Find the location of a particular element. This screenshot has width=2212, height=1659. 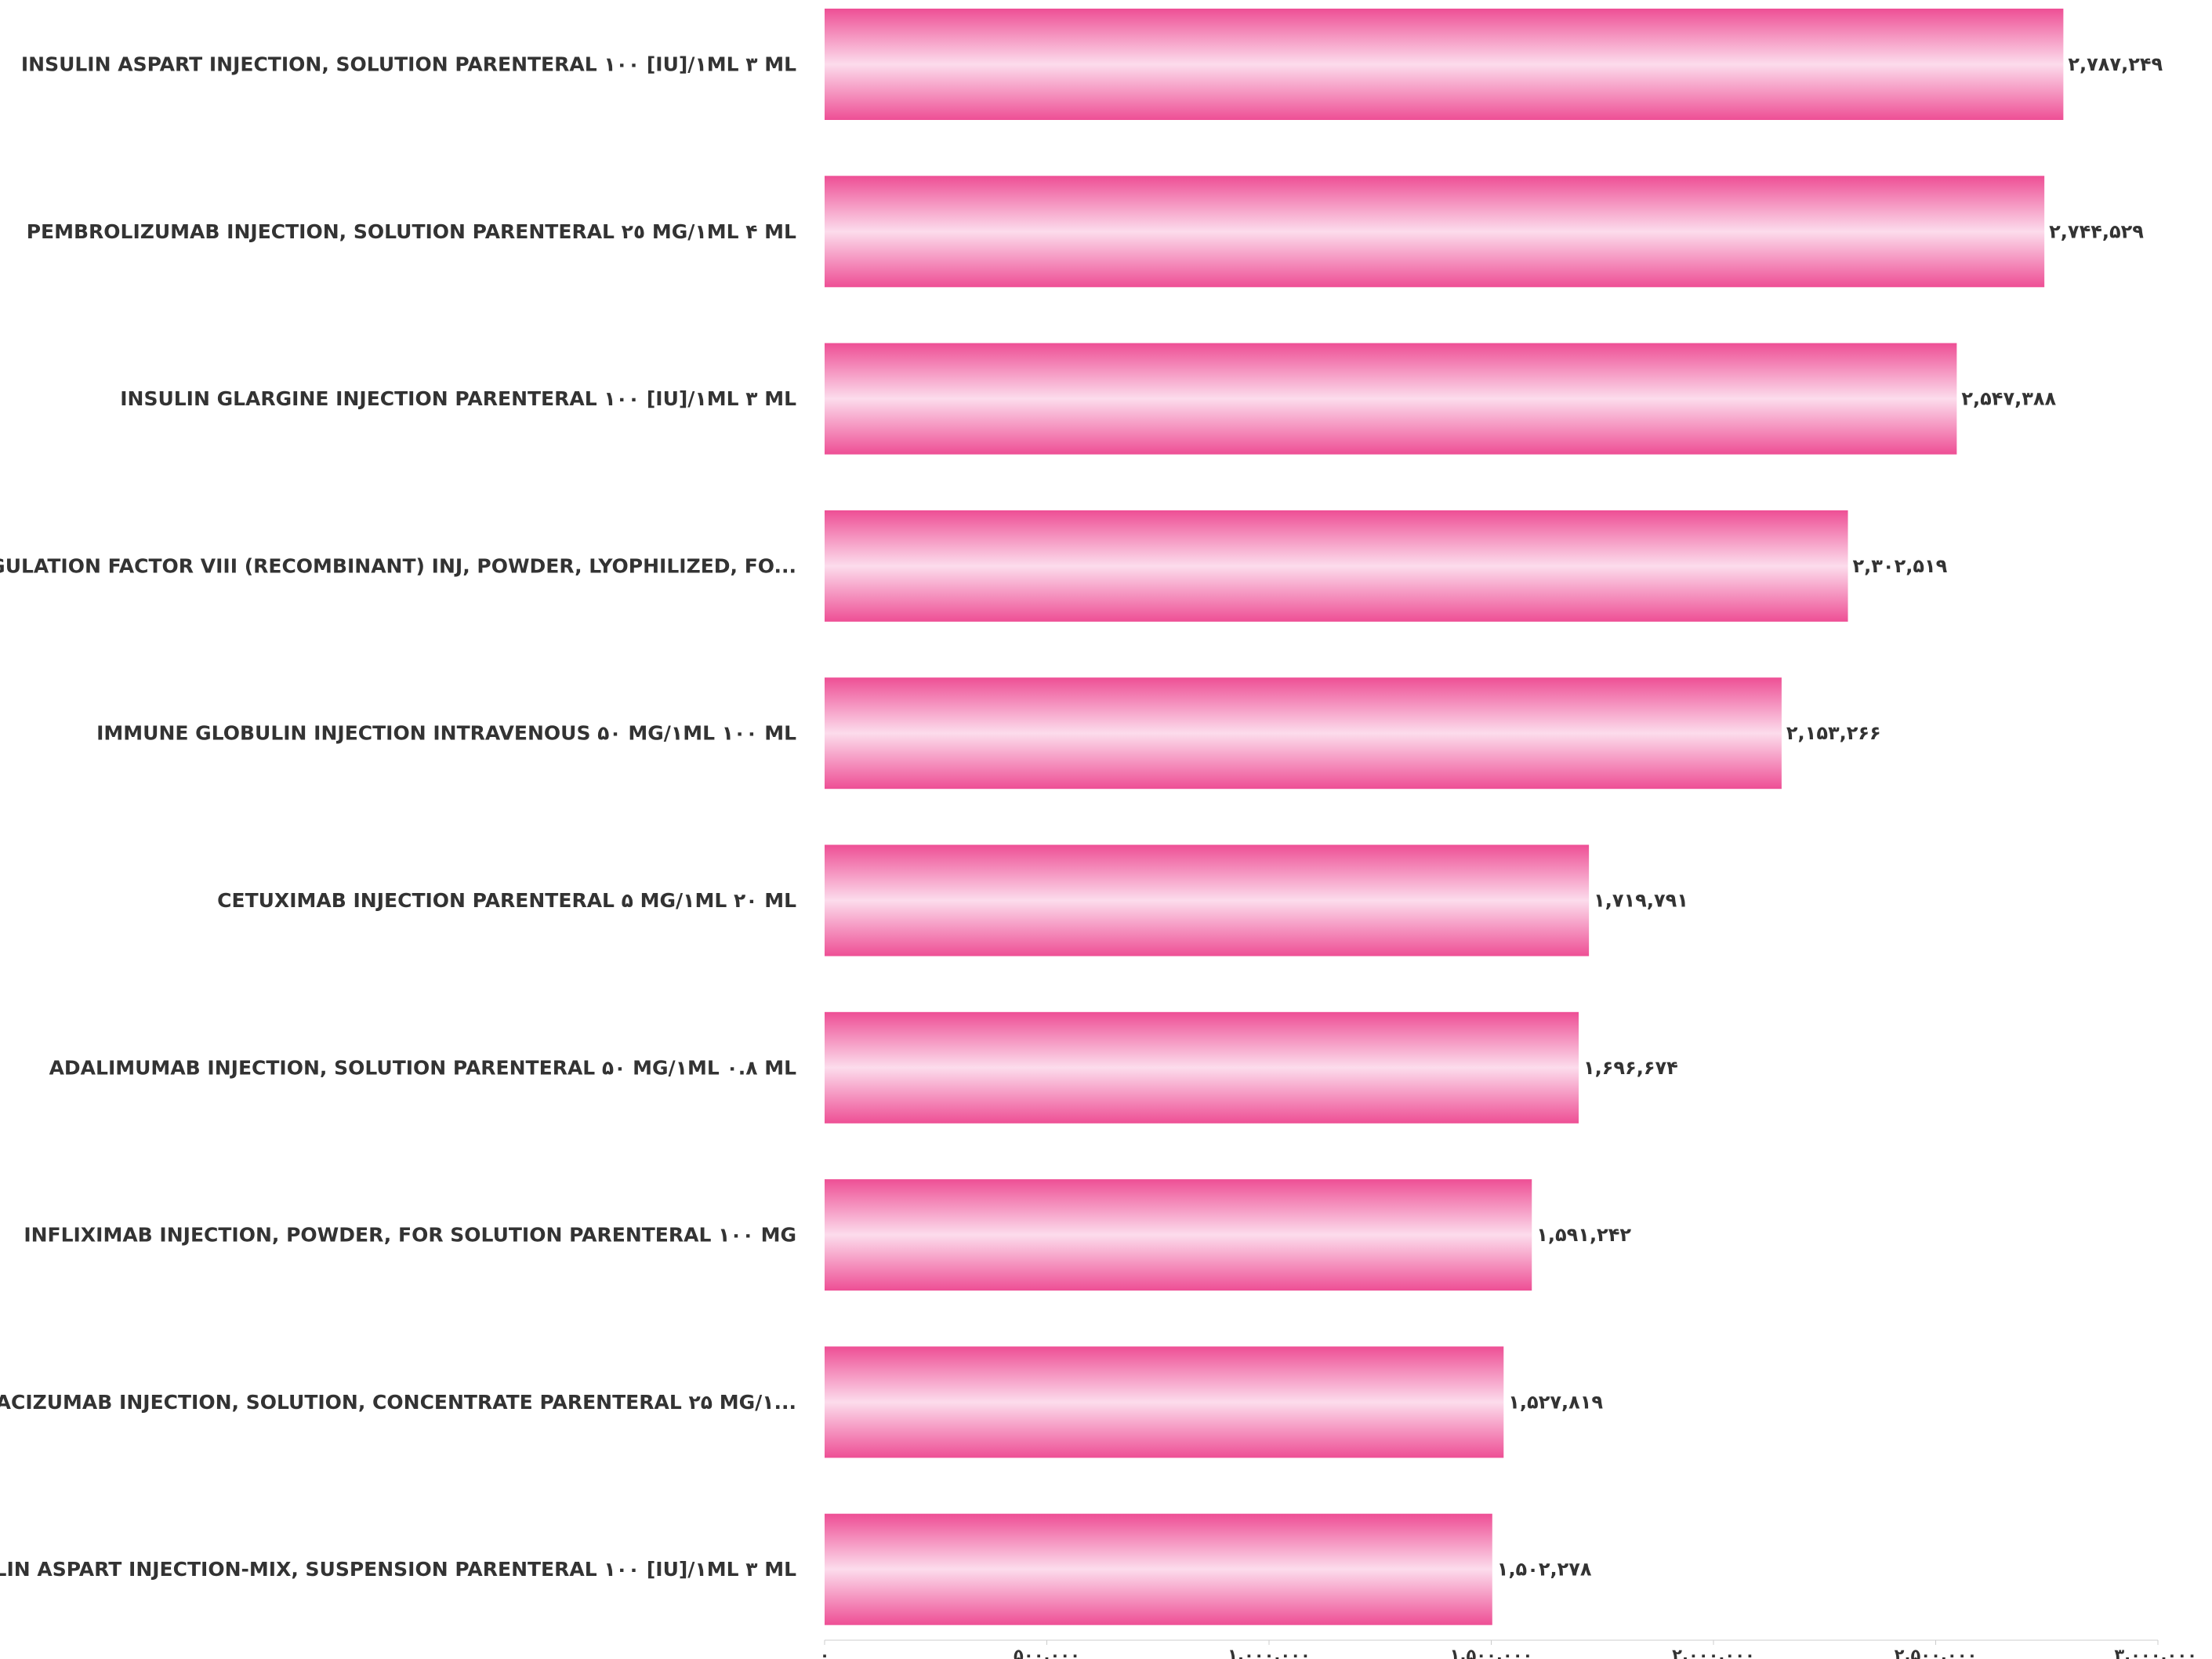

x-tick-label-5: ٢,٠٠٠,٠٠٠ is located at coordinates (1713, 1652).